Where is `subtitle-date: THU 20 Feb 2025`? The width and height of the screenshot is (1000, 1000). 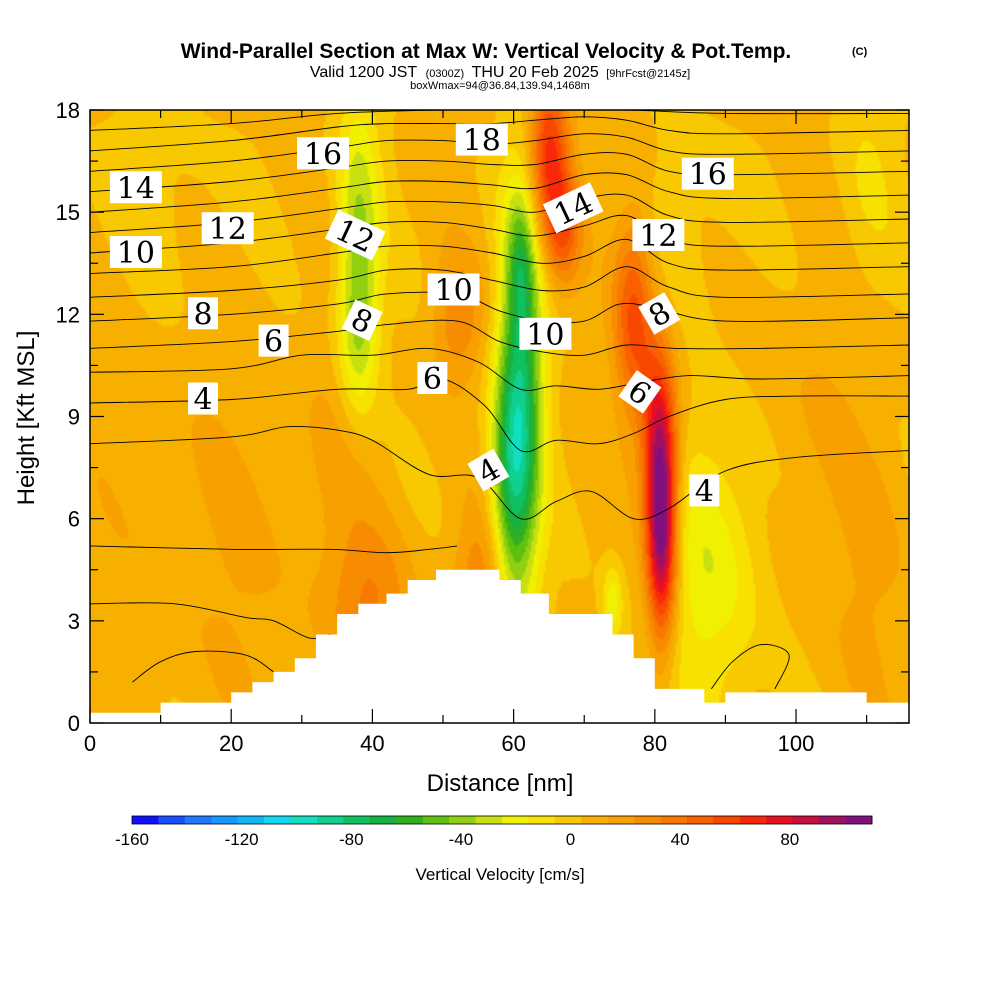
subtitle-date: THU 20 Feb 2025 is located at coordinates (535, 72).